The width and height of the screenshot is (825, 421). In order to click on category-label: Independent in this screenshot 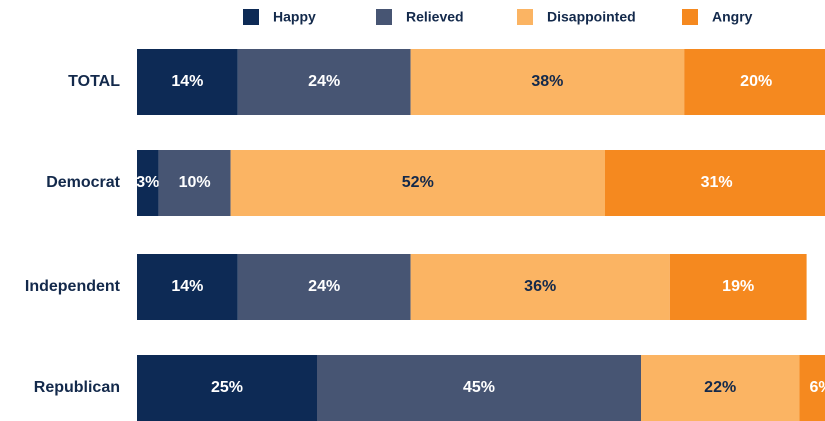, I will do `click(73, 286)`.